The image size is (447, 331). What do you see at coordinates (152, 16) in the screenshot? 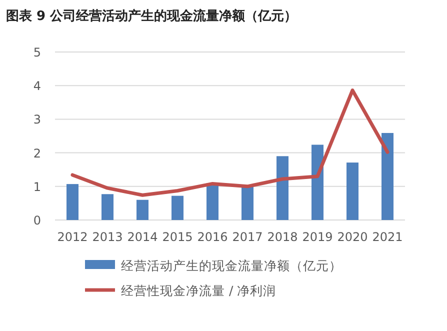
I see `chart-title: 图表 9 公司经营活动产生的现金流量净额（亿元）` at bounding box center [152, 16].